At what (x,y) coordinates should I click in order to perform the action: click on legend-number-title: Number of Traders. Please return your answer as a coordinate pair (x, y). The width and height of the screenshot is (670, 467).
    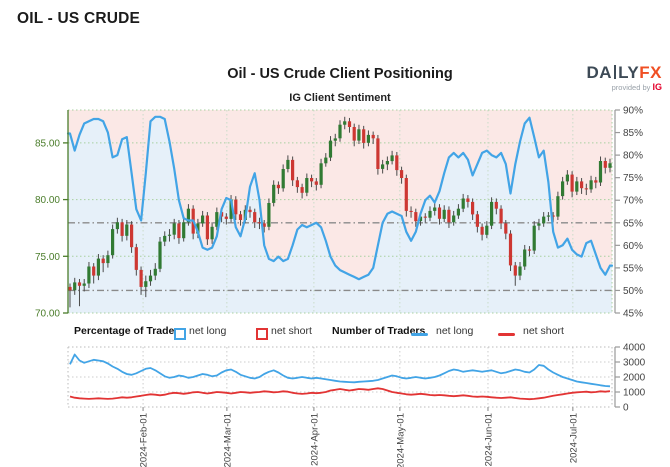
    Looking at the image, I should click on (379, 331).